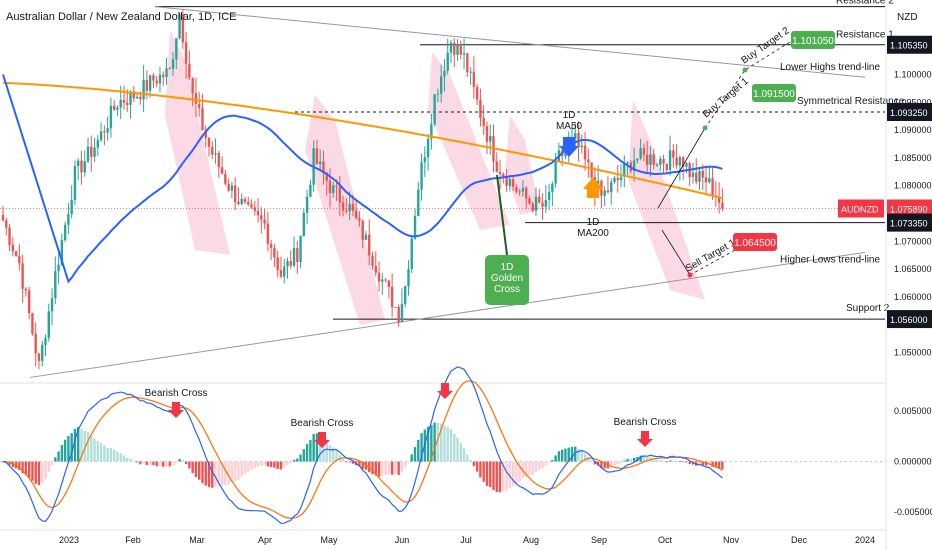 The height and width of the screenshot is (550, 932). I want to click on sell-projection-arrow, so click(676, 252).